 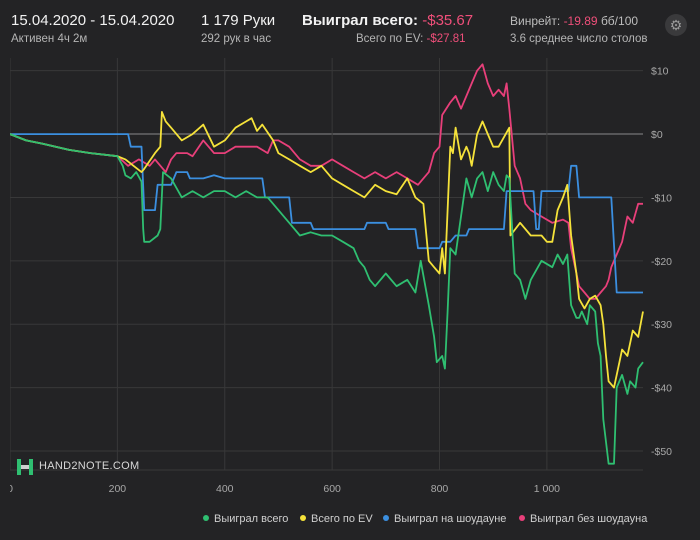 I want to click on won-total: Выиграл всего: -$35.67, so click(x=387, y=20).